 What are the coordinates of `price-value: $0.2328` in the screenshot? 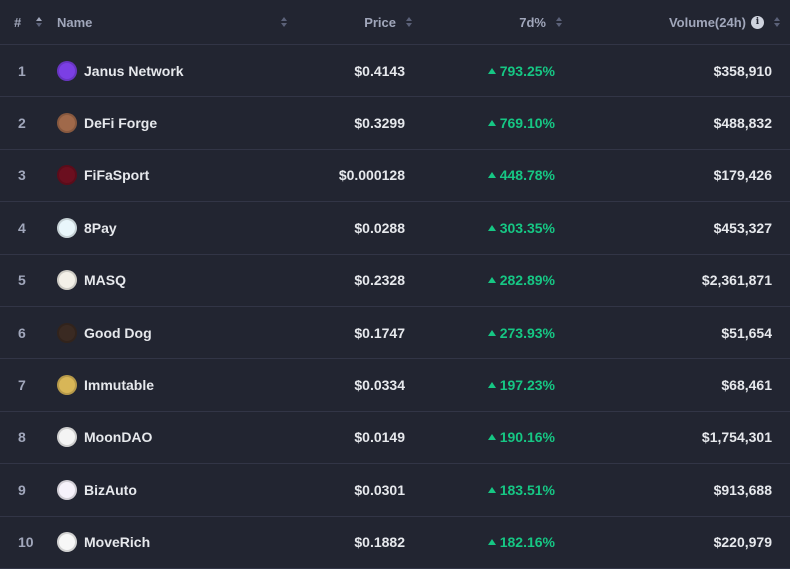 It's located at (379, 280).